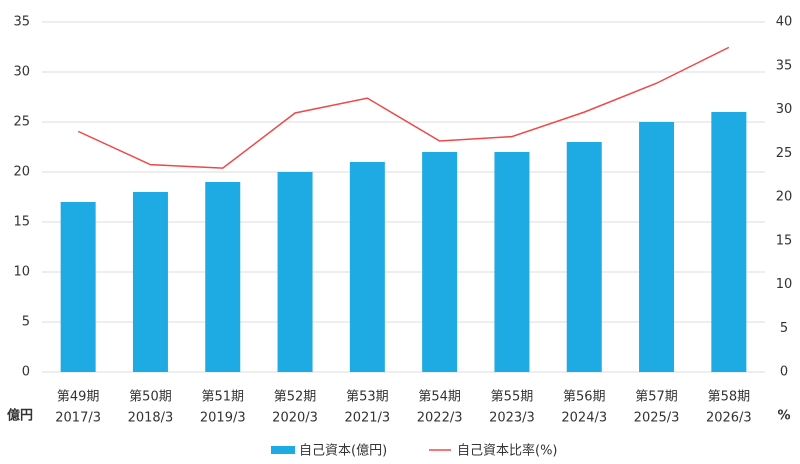 The height and width of the screenshot is (464, 800). I want to click on y-tick-label: 35, so click(21, 22).